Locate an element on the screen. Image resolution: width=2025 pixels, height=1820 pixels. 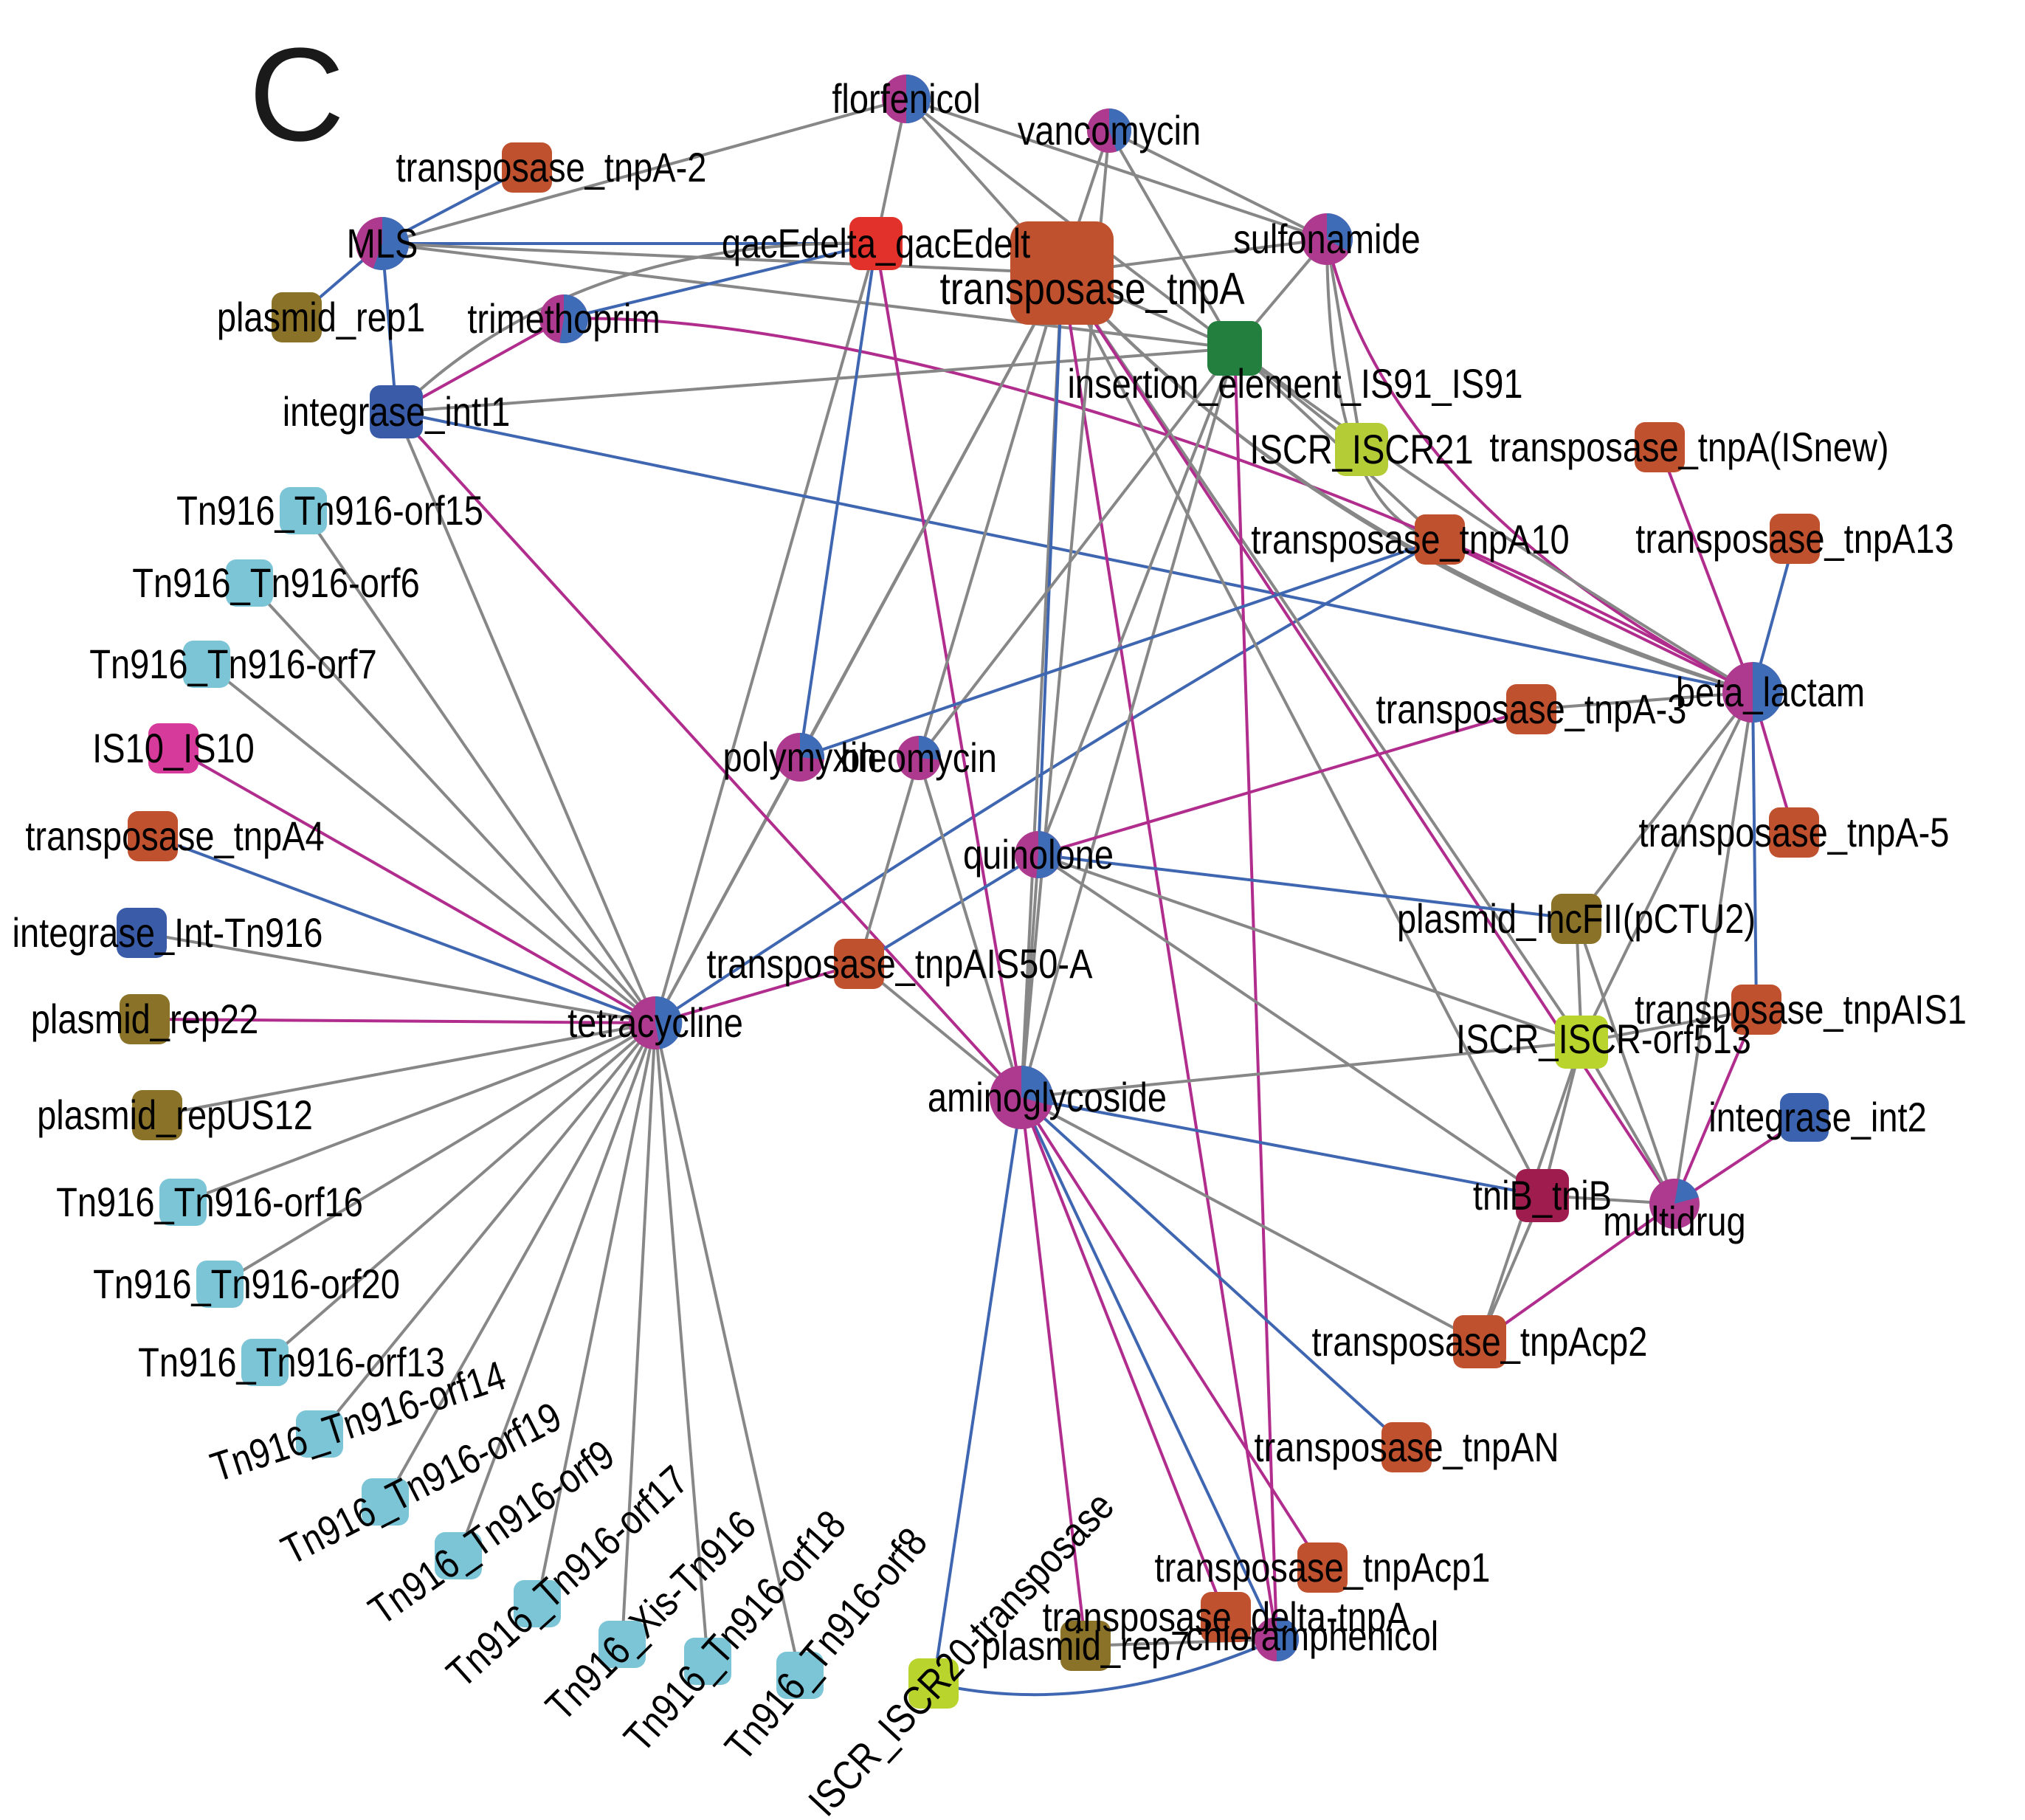
svg-text: ISCR_ISCR-orf513 is located at coordinates (1603, 1039).